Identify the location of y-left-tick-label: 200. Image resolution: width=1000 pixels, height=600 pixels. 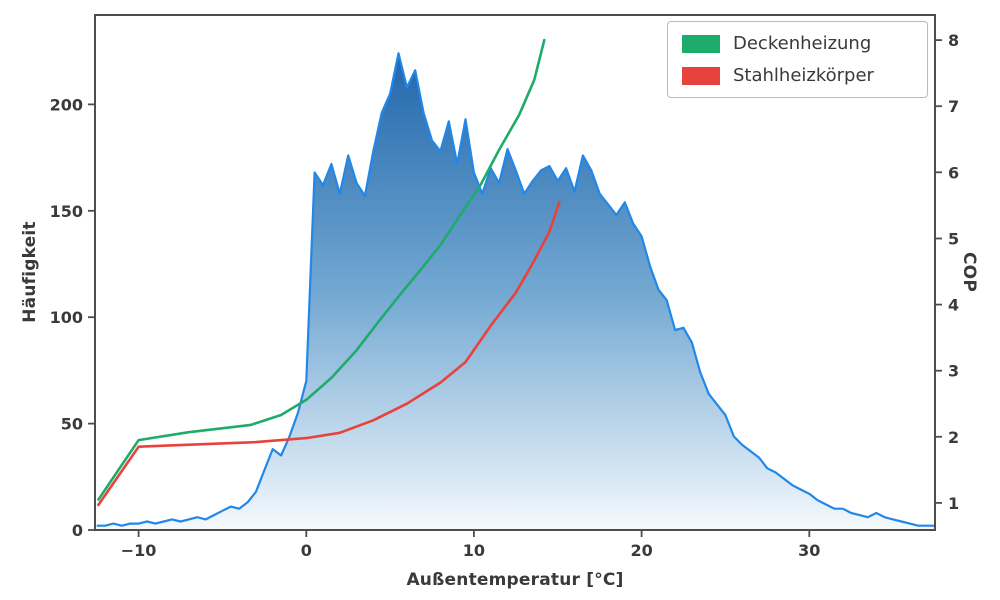
(66, 104).